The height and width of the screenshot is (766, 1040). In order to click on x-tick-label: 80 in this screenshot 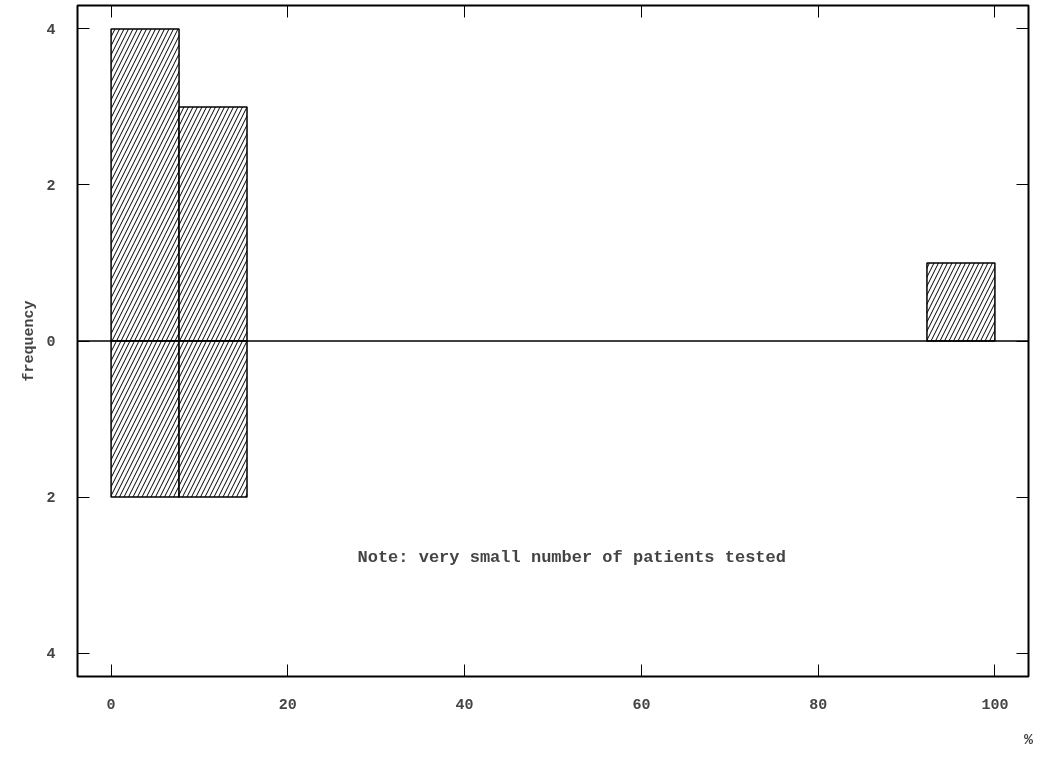, I will do `click(818, 705)`.